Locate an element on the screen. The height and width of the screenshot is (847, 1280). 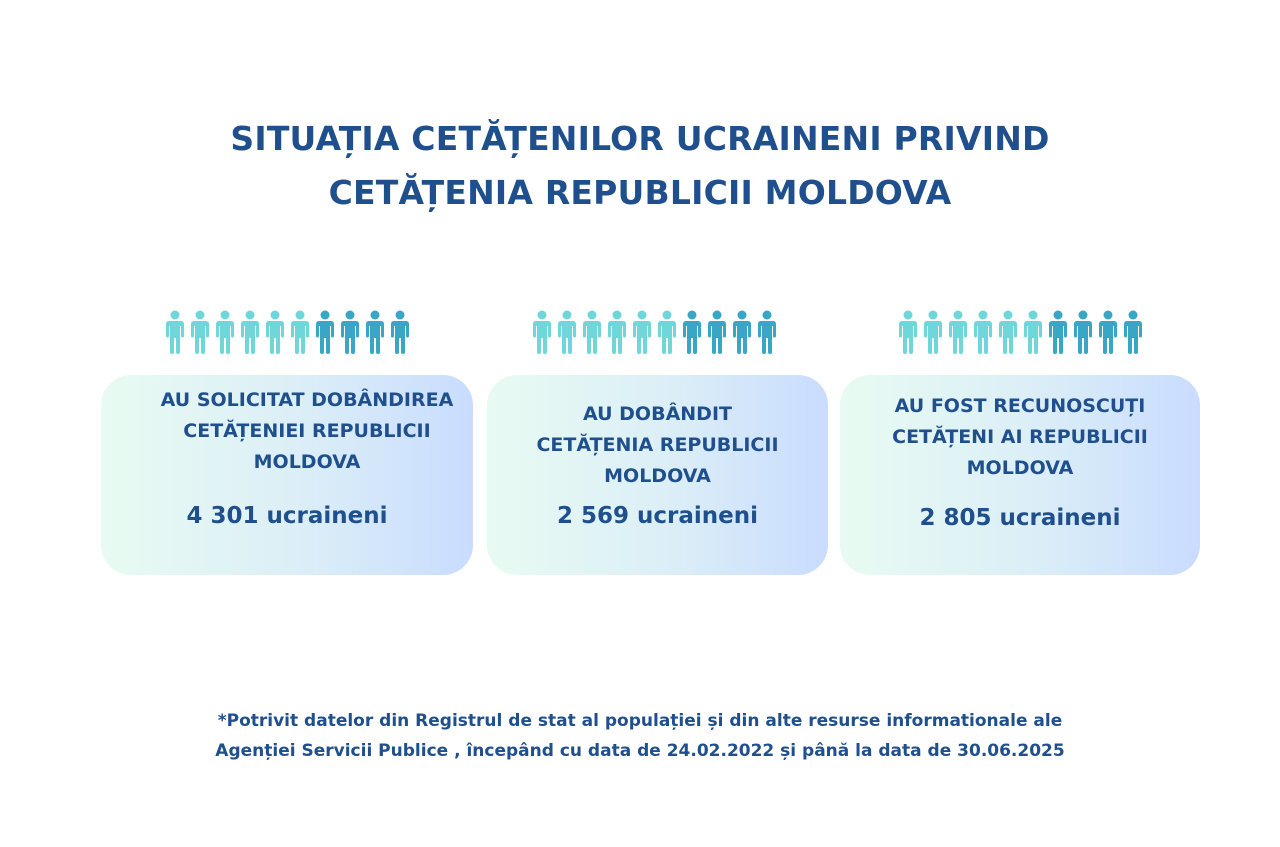
card-label-line: CETĂȚENI AI REPUBLICII is located at coordinates (1020, 437).